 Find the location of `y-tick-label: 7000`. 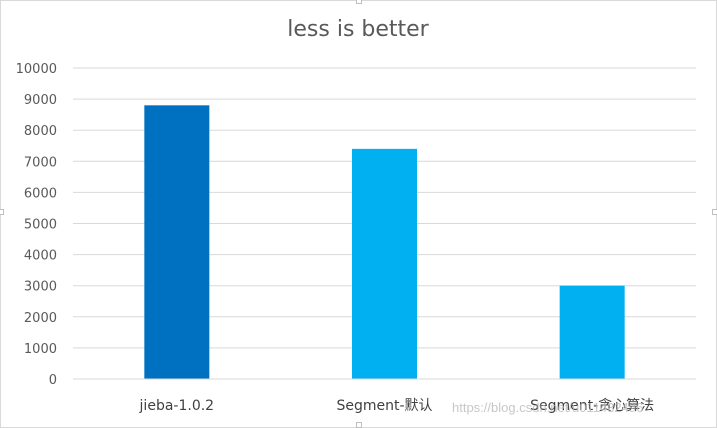

y-tick-label: 7000 is located at coordinates (40, 162).